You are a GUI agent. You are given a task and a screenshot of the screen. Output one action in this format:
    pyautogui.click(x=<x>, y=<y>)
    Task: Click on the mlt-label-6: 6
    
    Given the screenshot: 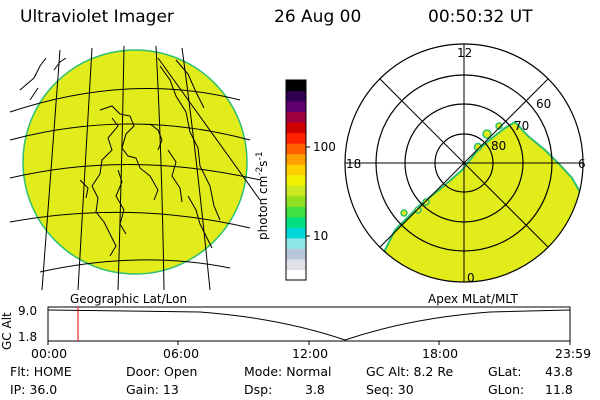 What is the action you would take?
    pyautogui.click(x=582, y=164)
    